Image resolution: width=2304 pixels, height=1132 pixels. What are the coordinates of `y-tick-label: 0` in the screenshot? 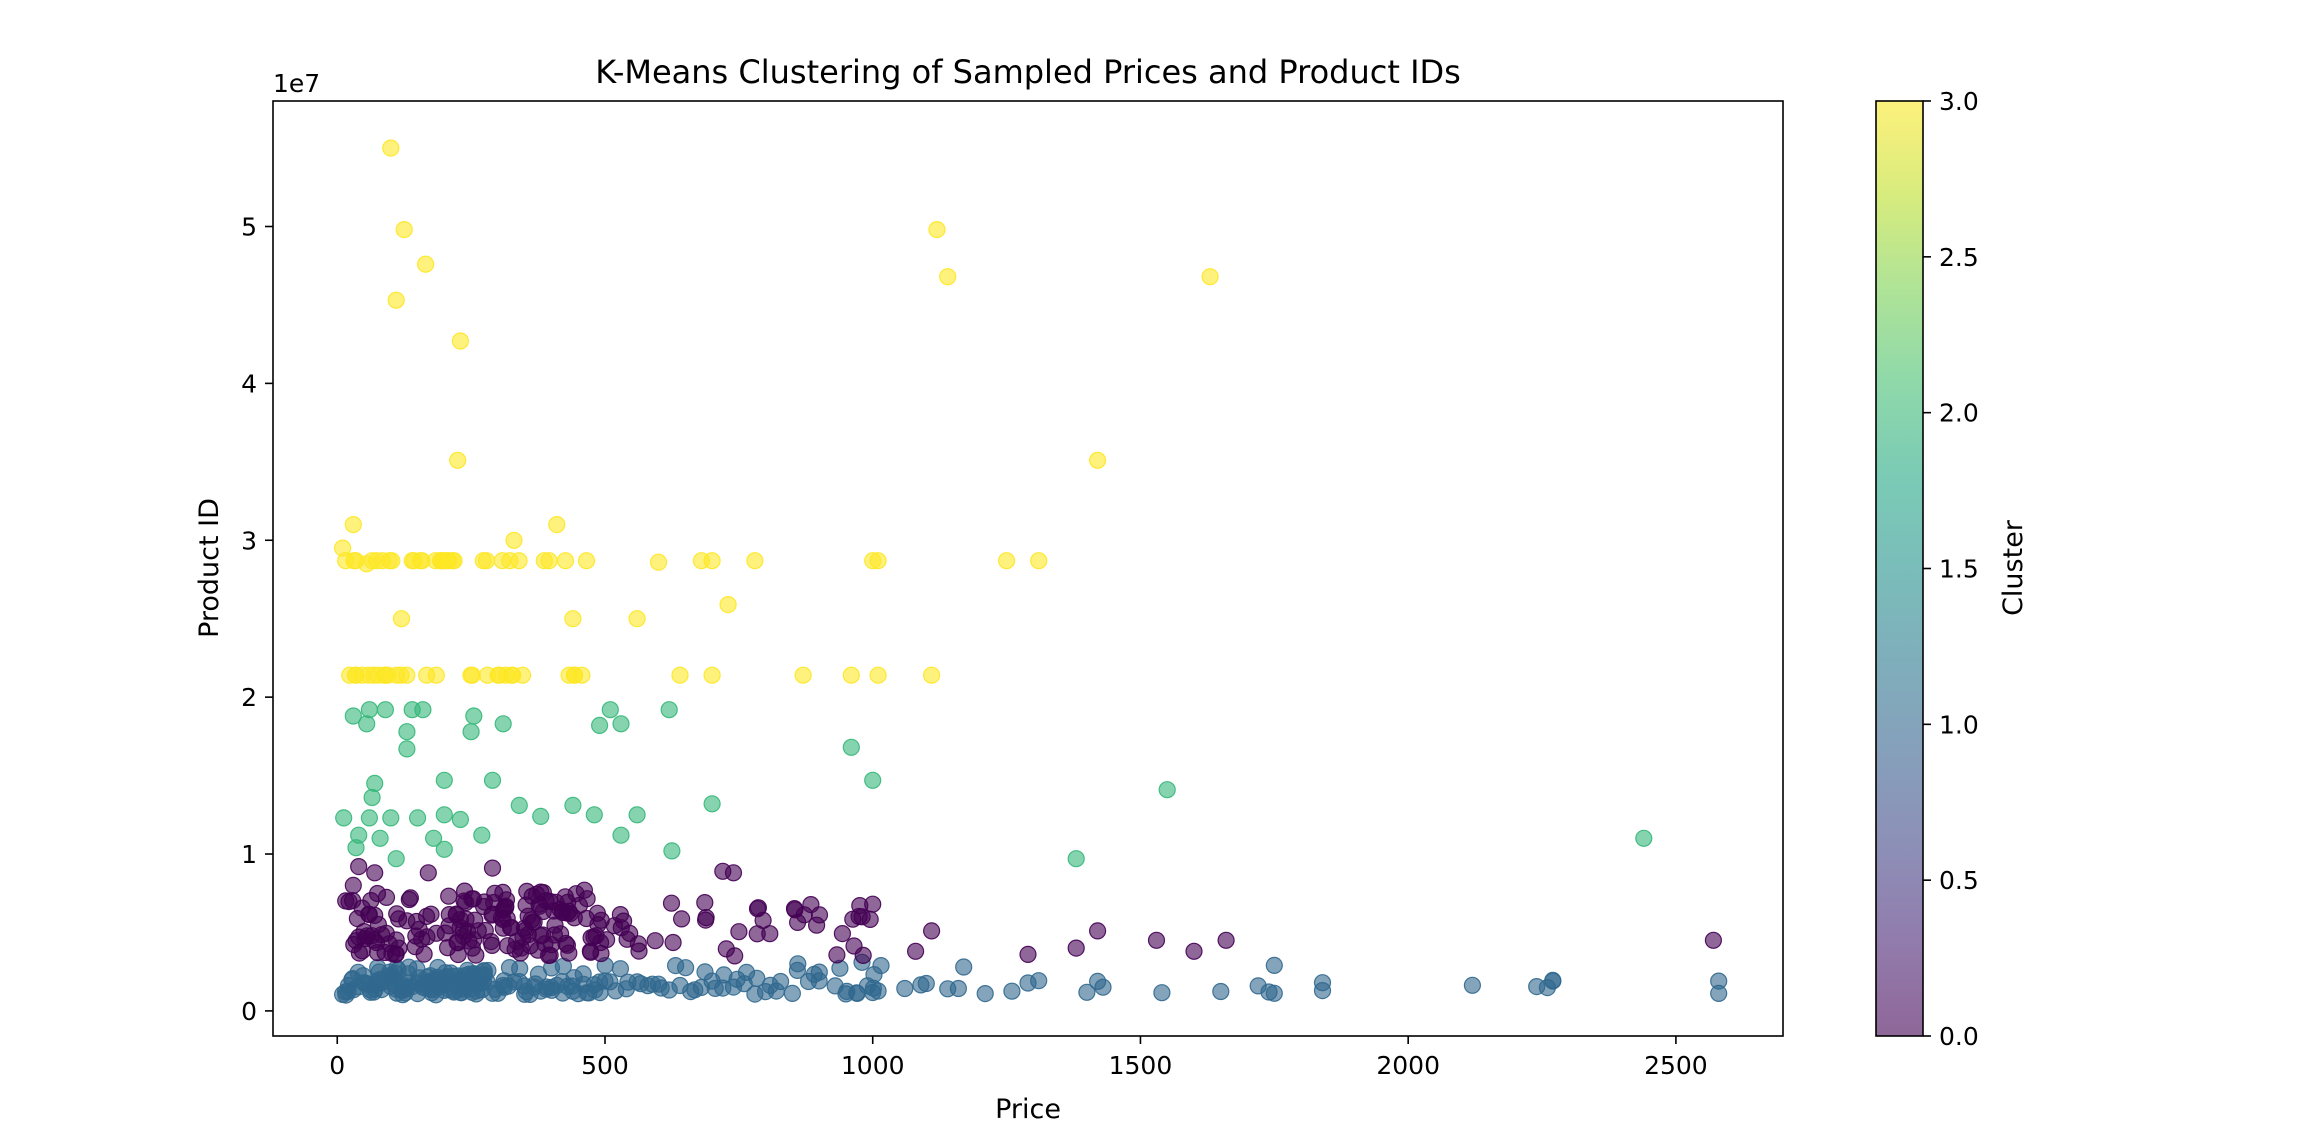 It's located at (249, 1011).